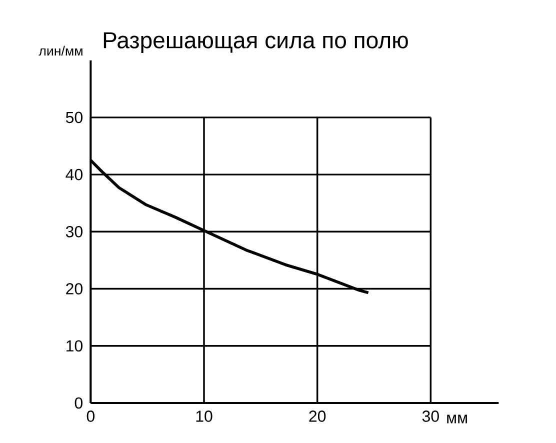 The width and height of the screenshot is (556, 443). I want to click on y-tick-label: 10, so click(74, 346).